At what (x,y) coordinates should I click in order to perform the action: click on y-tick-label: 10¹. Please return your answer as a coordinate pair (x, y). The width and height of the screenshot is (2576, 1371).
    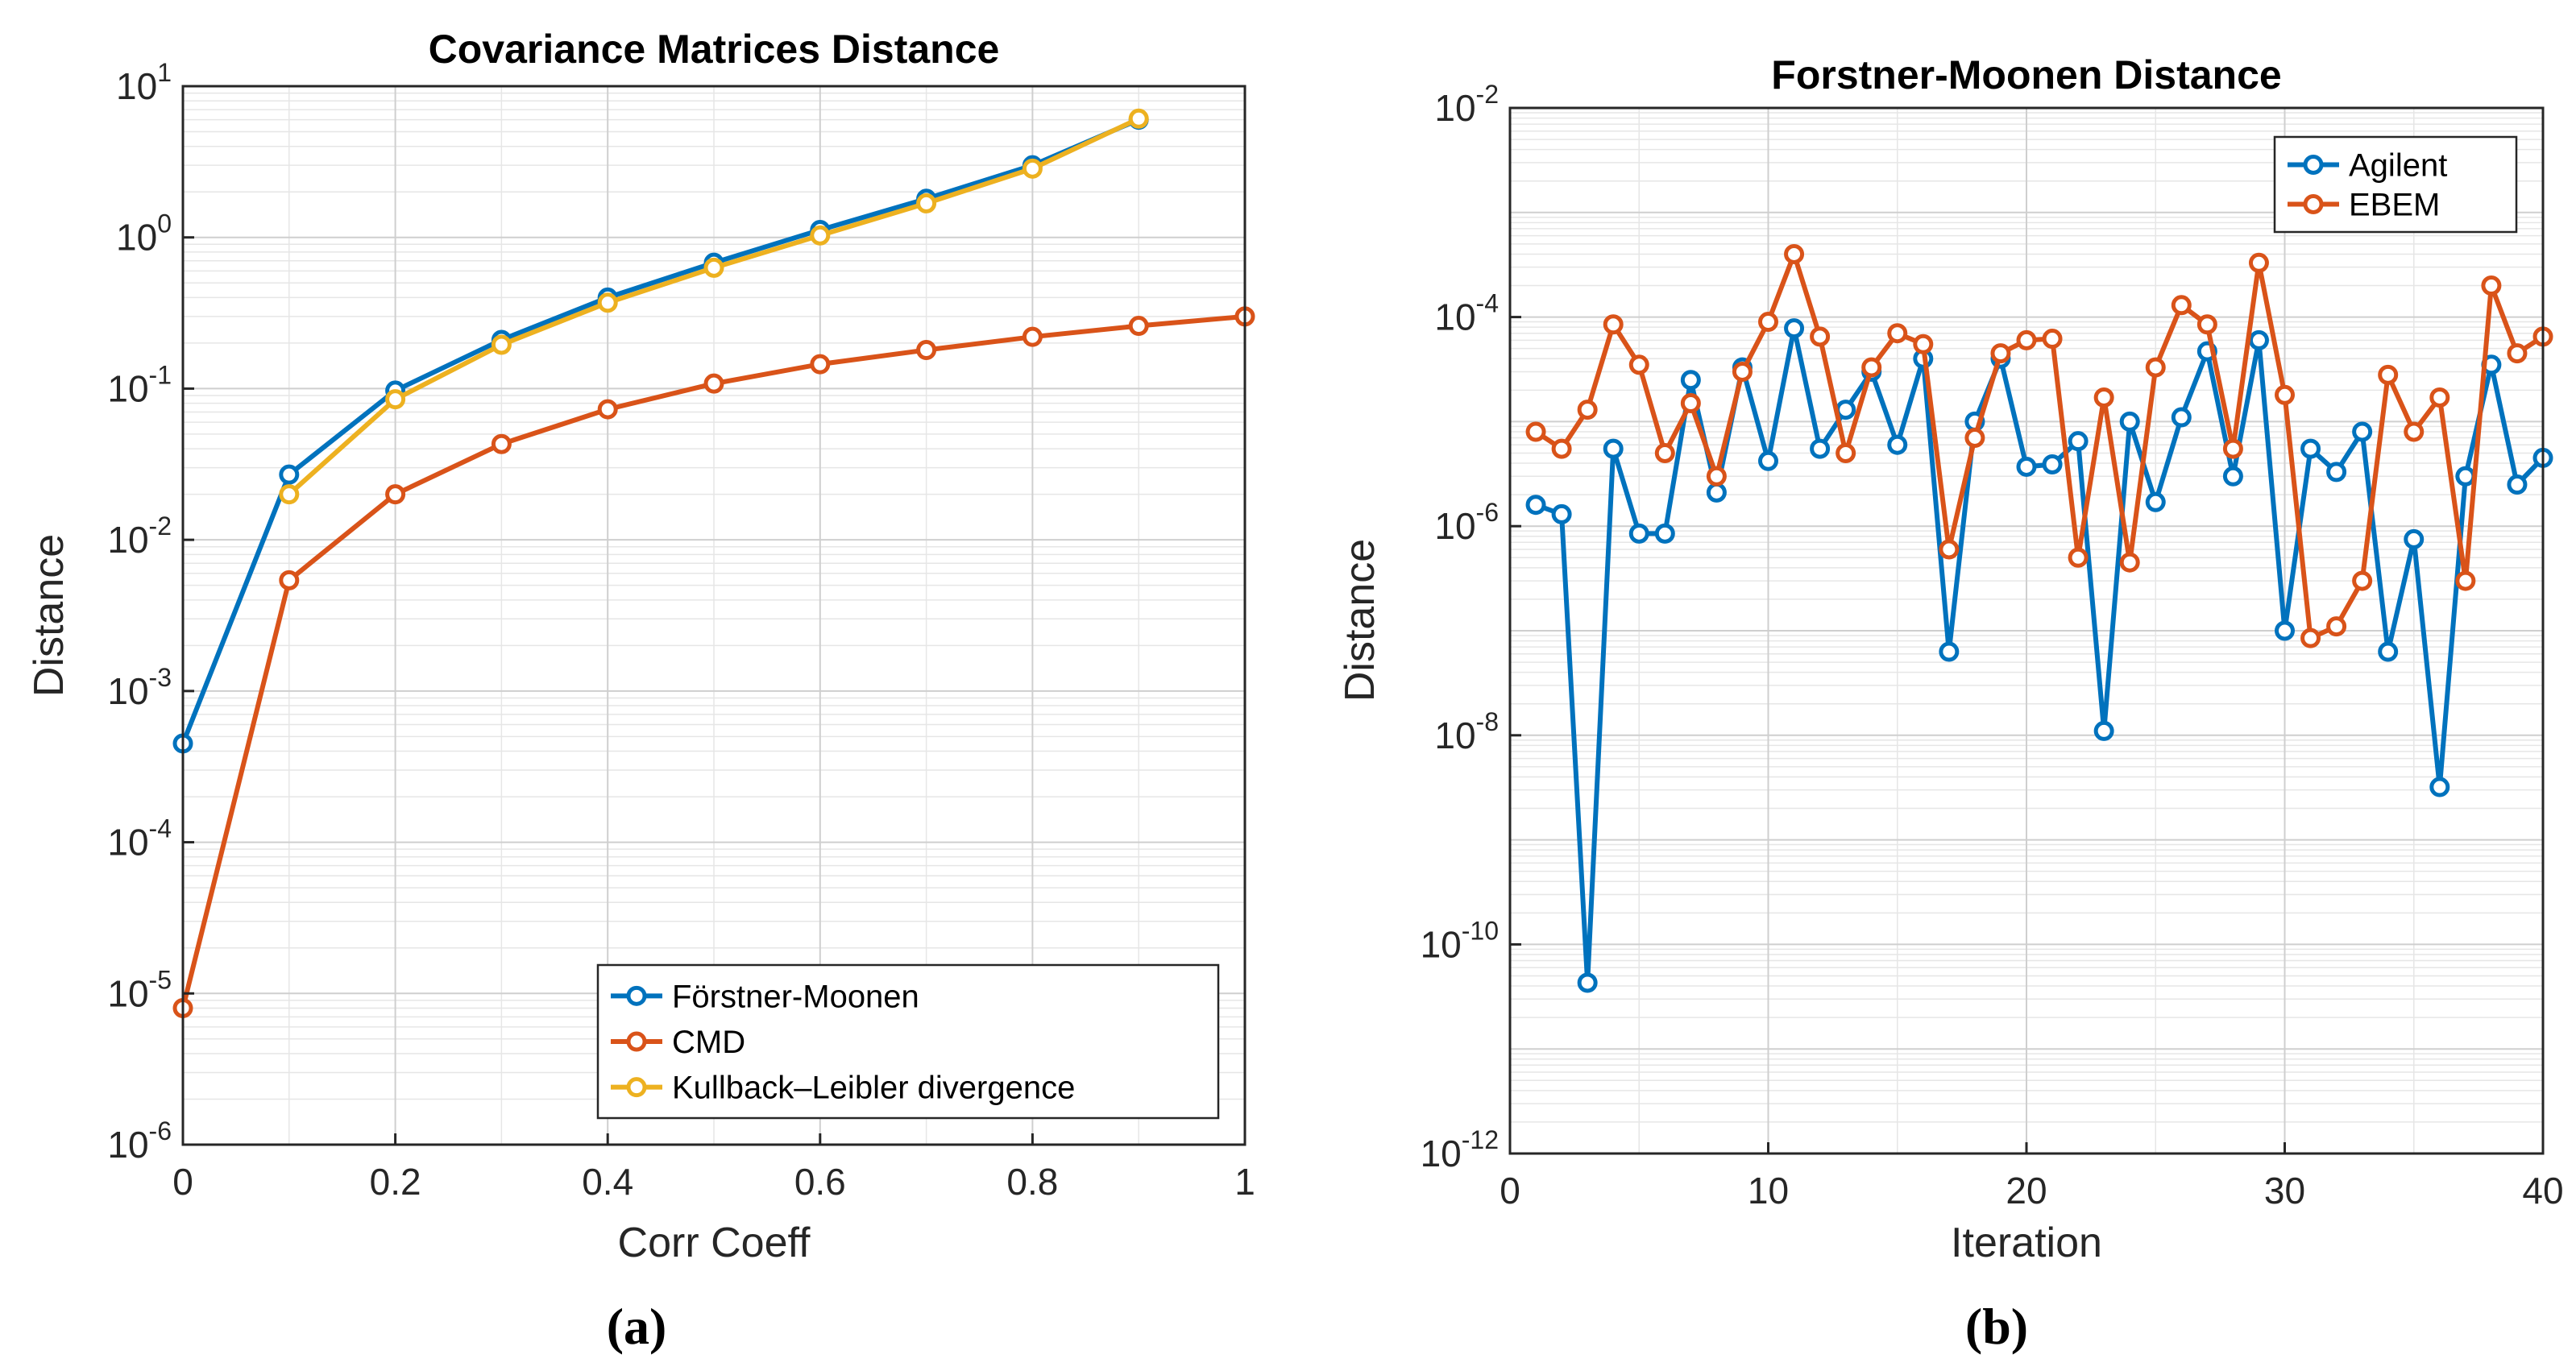
    Looking at the image, I should click on (144, 82).